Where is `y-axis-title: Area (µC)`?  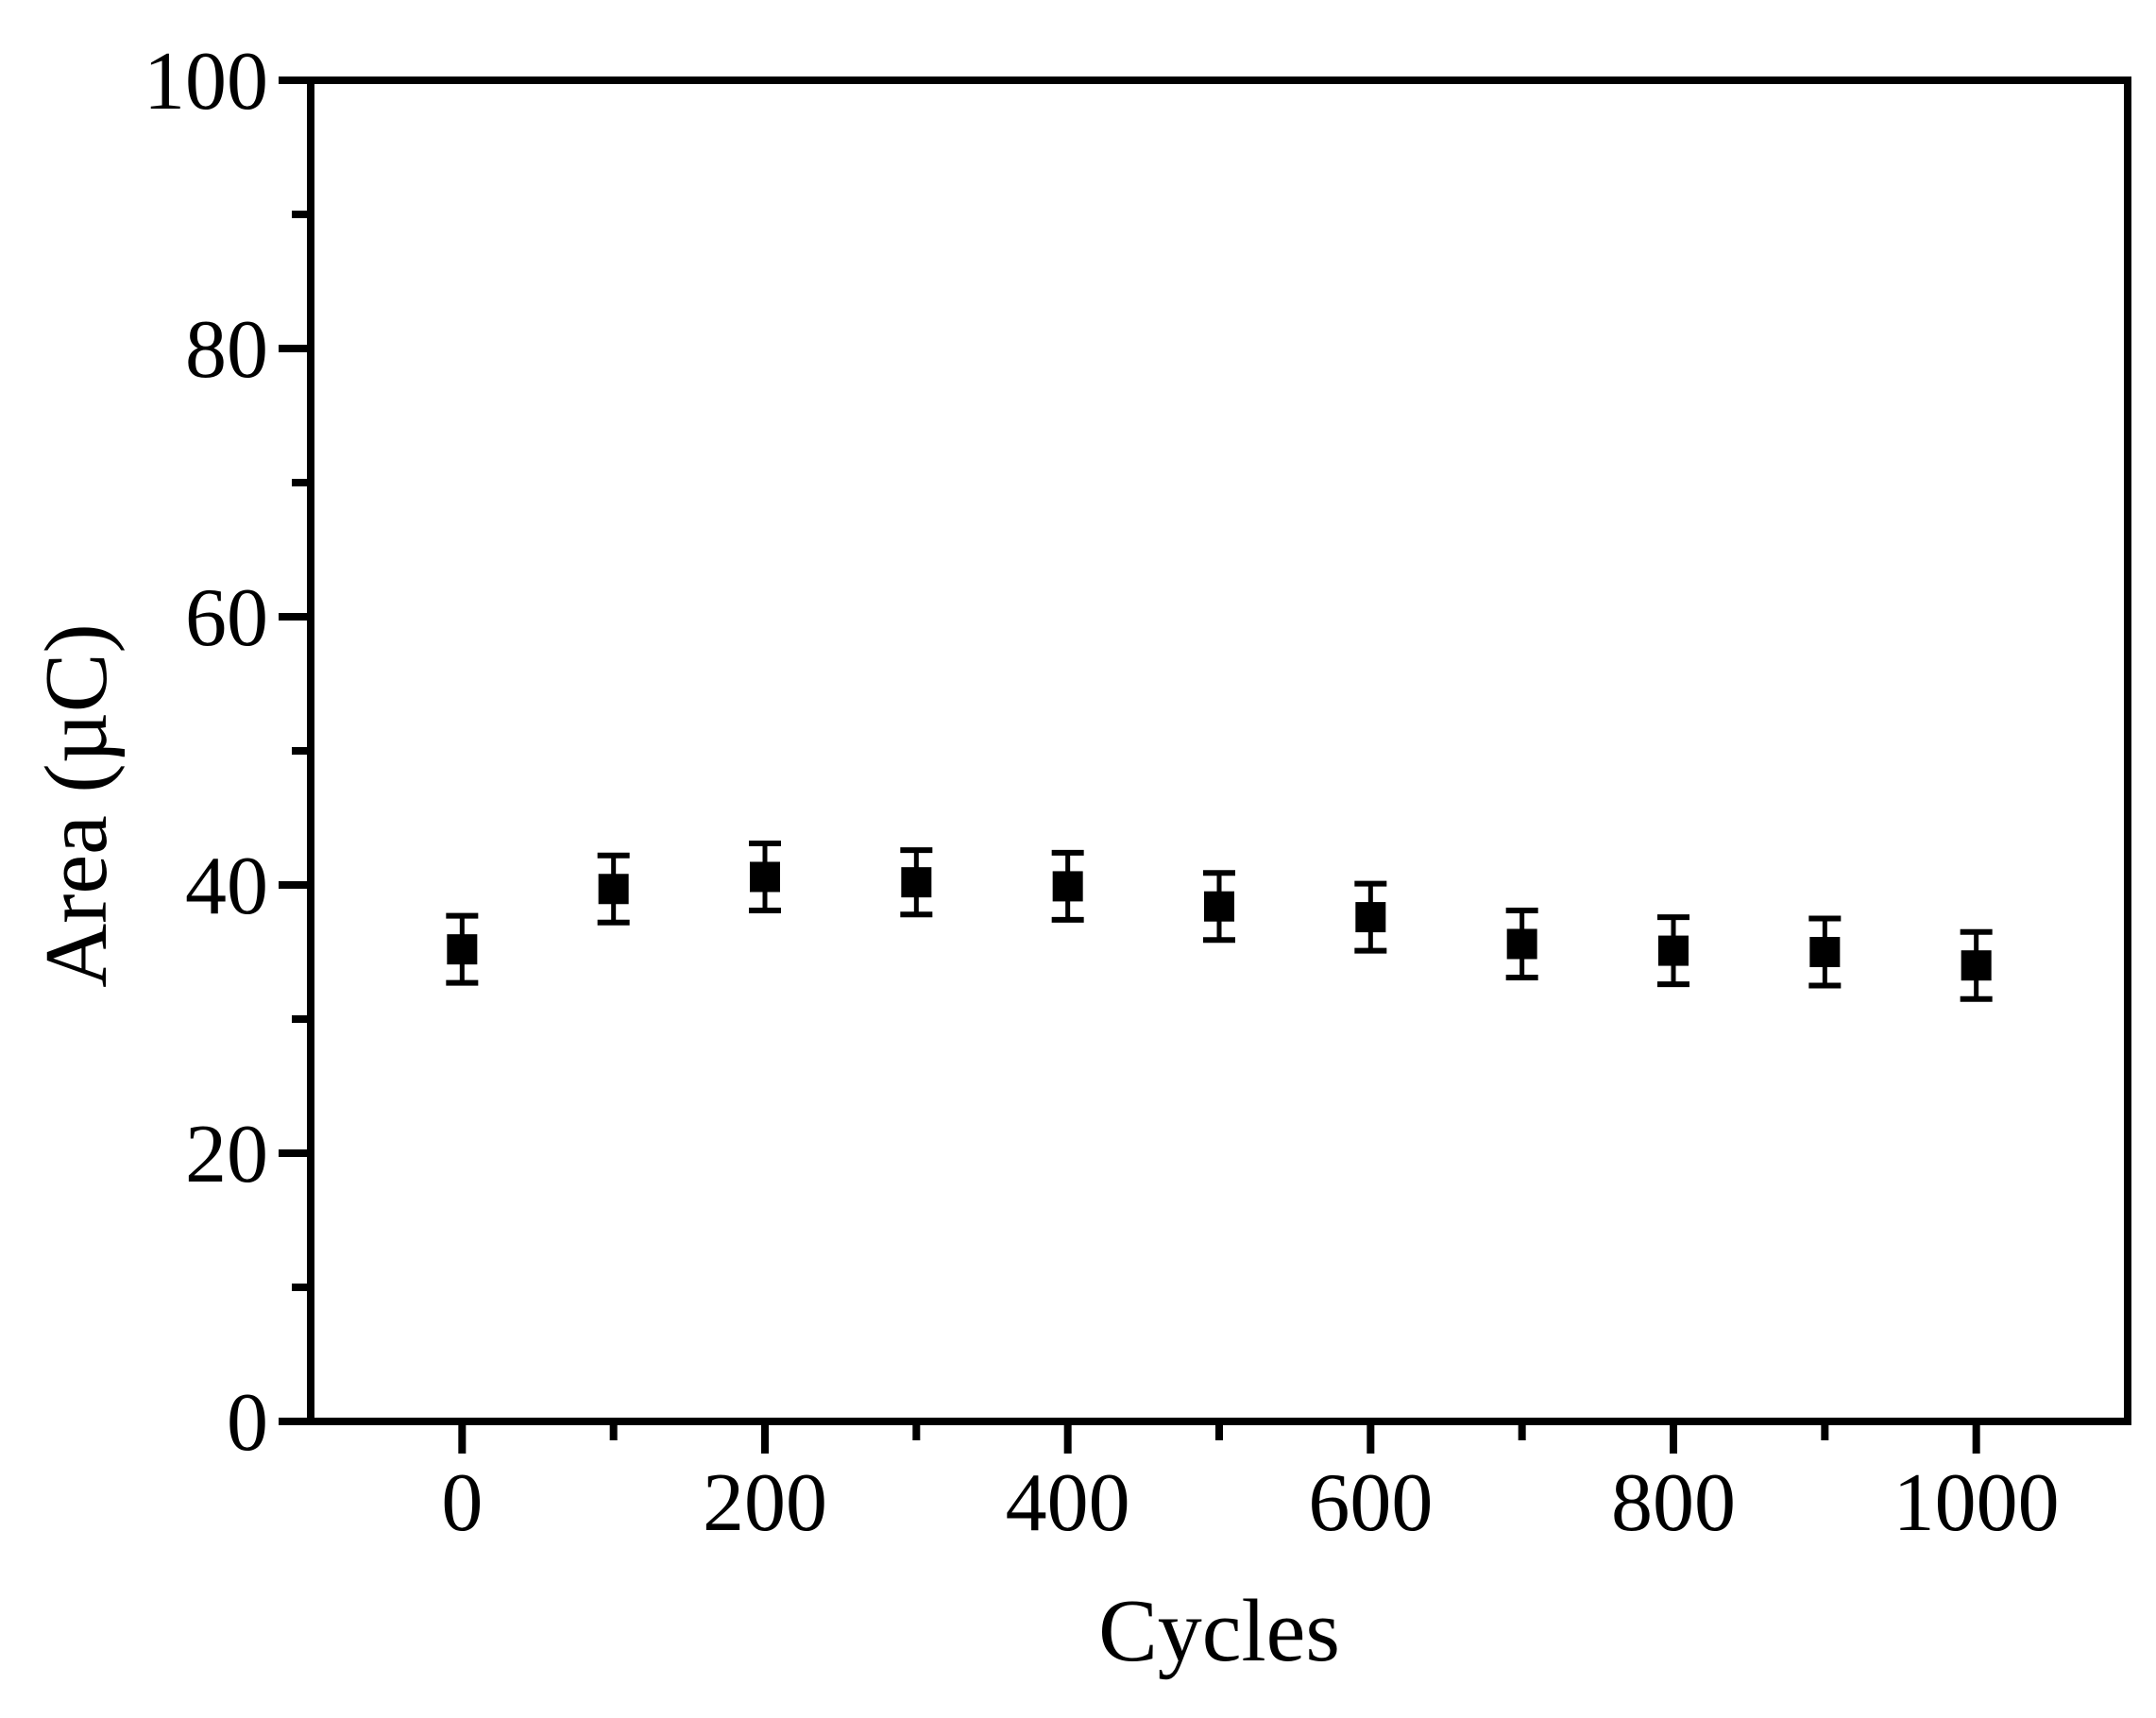
y-axis-title: Area (µC) is located at coordinates (77, 806).